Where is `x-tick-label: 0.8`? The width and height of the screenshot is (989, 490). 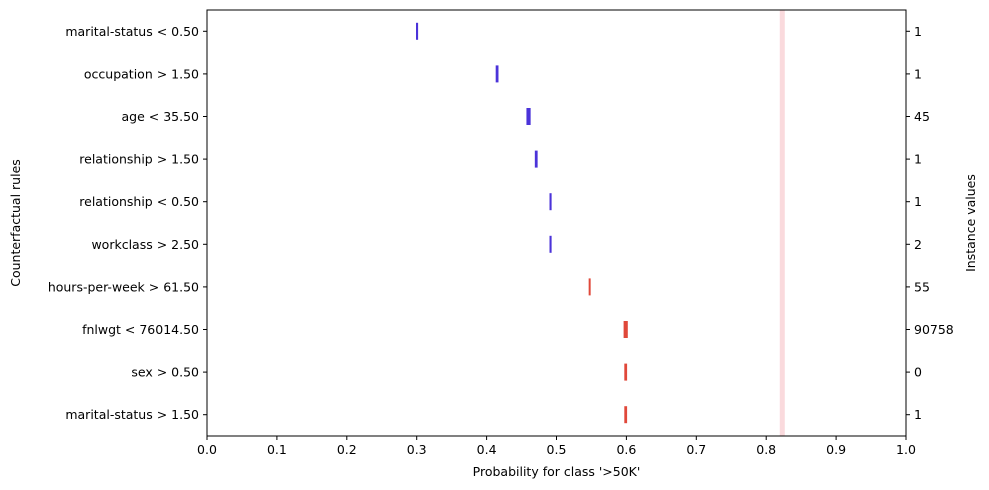 x-tick-label: 0.8 is located at coordinates (766, 449).